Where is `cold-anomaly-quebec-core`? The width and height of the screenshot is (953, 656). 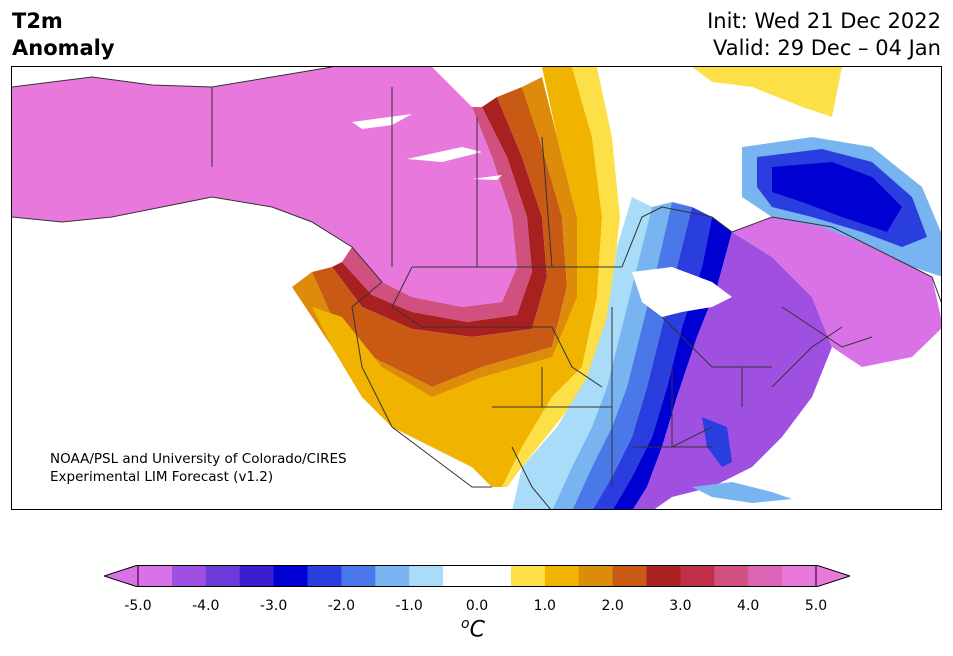 cold-anomaly-quebec-core is located at coordinates (837, 197).